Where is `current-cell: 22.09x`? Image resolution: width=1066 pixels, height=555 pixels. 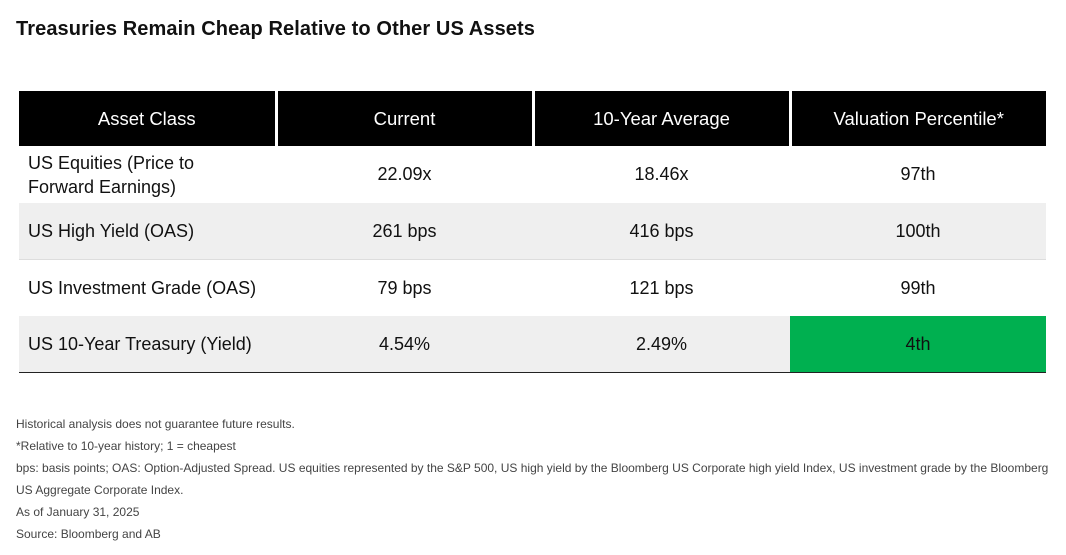
current-cell: 22.09x is located at coordinates (404, 174).